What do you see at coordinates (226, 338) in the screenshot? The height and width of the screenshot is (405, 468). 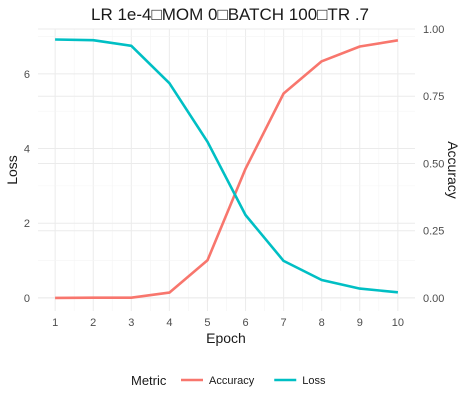 I see `x-axis-title: Epoch` at bounding box center [226, 338].